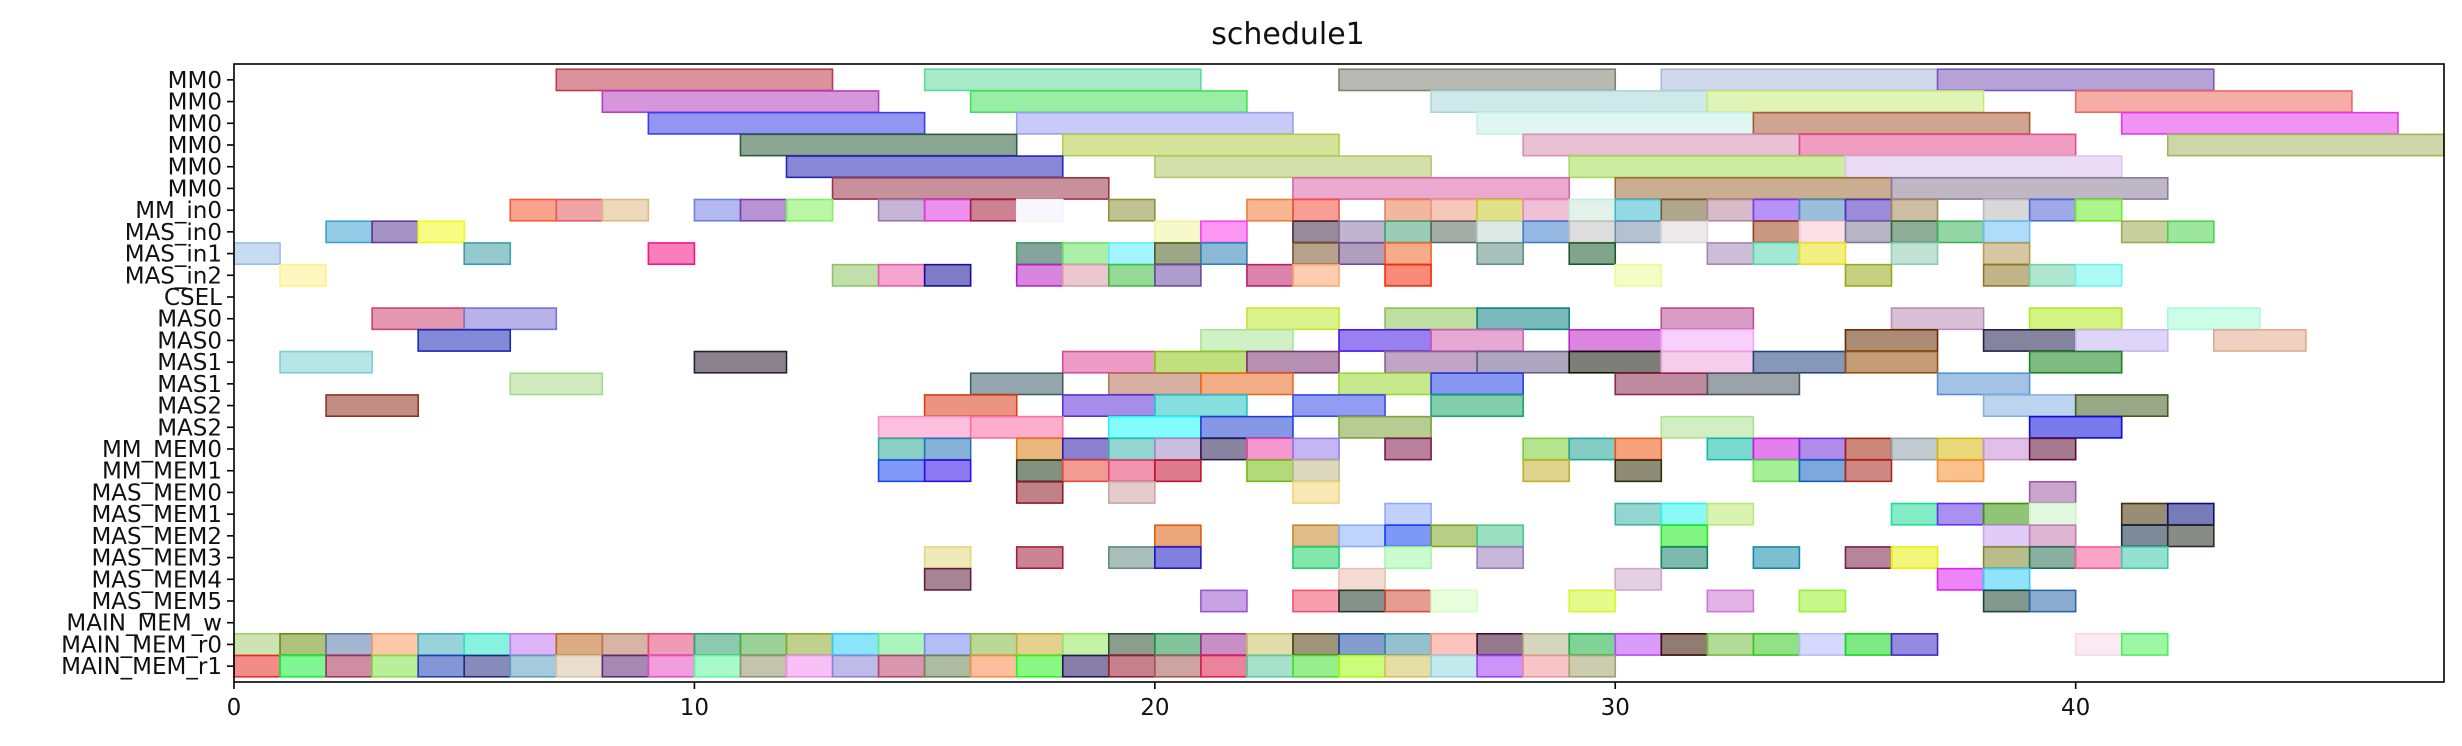 The image size is (2462, 746). Describe the element at coordinates (173, 255) in the screenshot. I see `y-tick-label-8: MAS_in1` at that location.